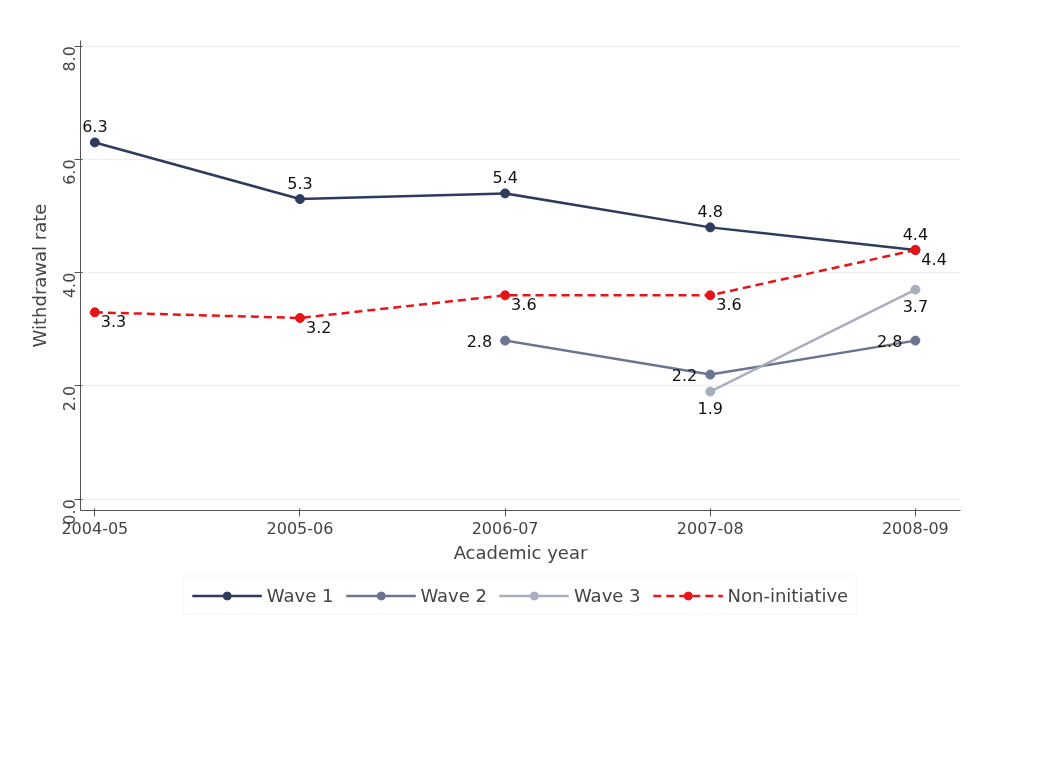 This screenshot has height=761, width=1045. What do you see at coordinates (710, 408) in the screenshot?
I see `data-label: 1.9` at bounding box center [710, 408].